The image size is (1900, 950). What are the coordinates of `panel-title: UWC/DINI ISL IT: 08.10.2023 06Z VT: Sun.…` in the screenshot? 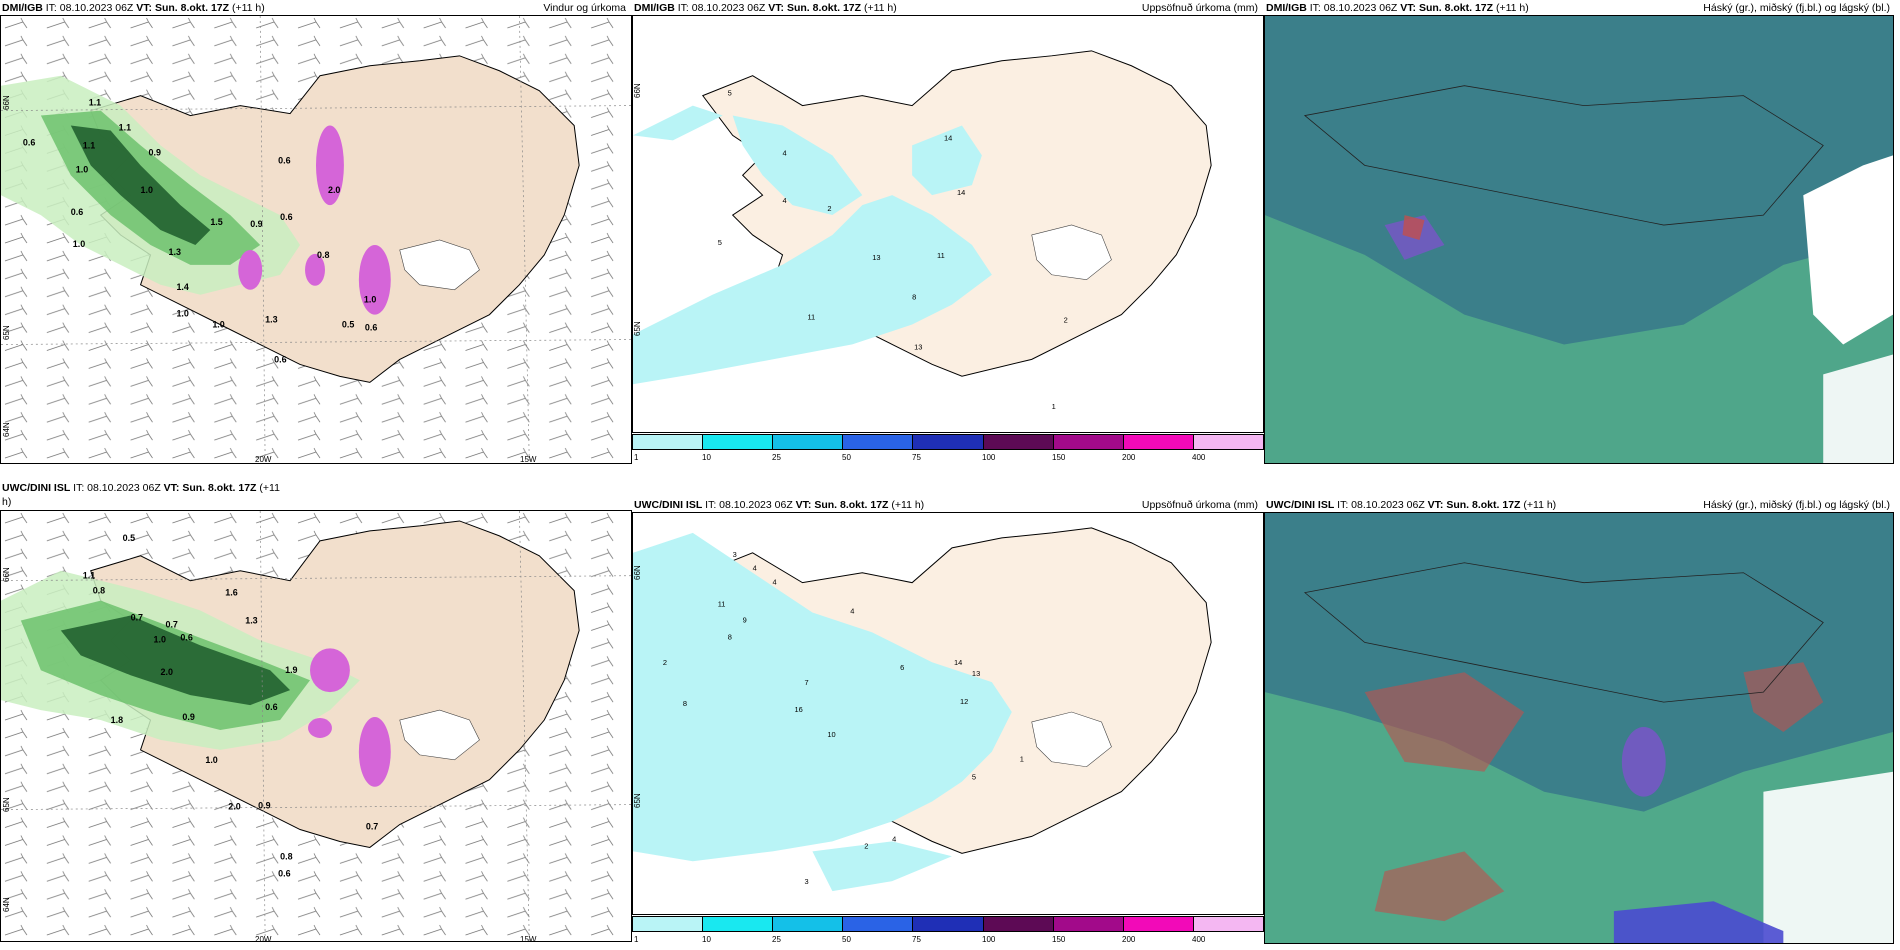 It's located at (779, 505).